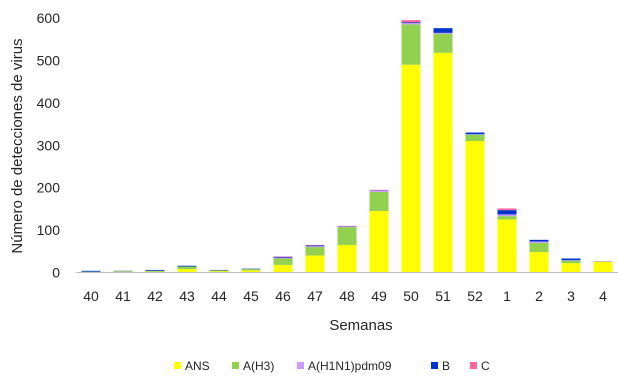 This screenshot has height=376, width=618. Describe the element at coordinates (411, 296) in the screenshot. I see `x-tick-label: 50` at that location.